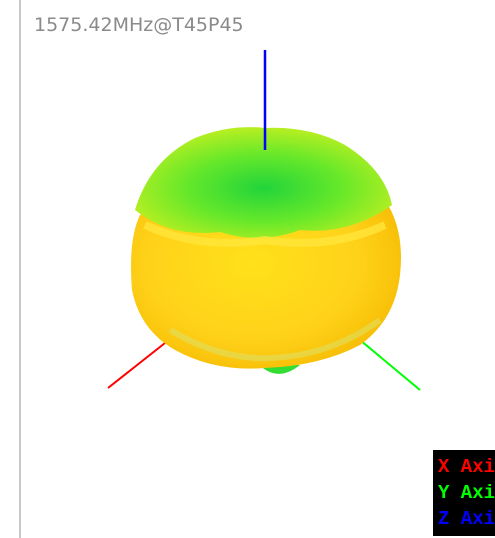  What do you see at coordinates (139, 25) in the screenshot?
I see `pattern-title: 1575.42MHz@T45P45` at bounding box center [139, 25].